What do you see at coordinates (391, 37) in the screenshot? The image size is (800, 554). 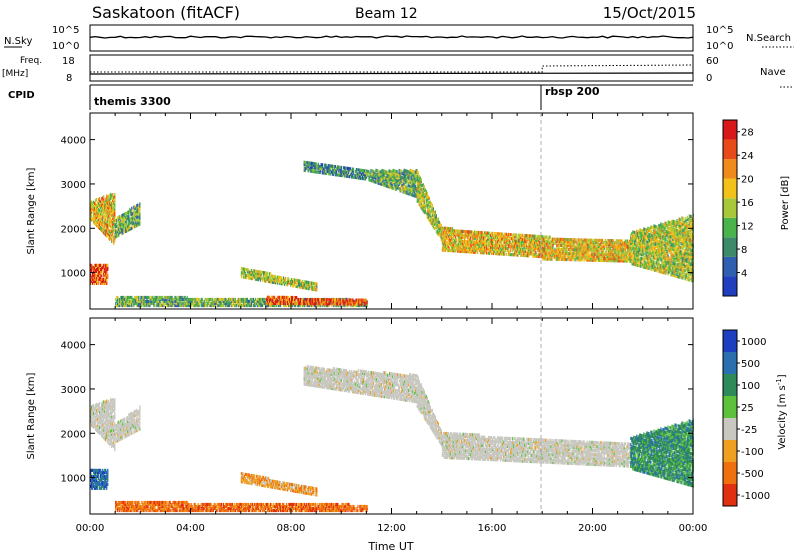 I see `nsky-trace` at bounding box center [391, 37].